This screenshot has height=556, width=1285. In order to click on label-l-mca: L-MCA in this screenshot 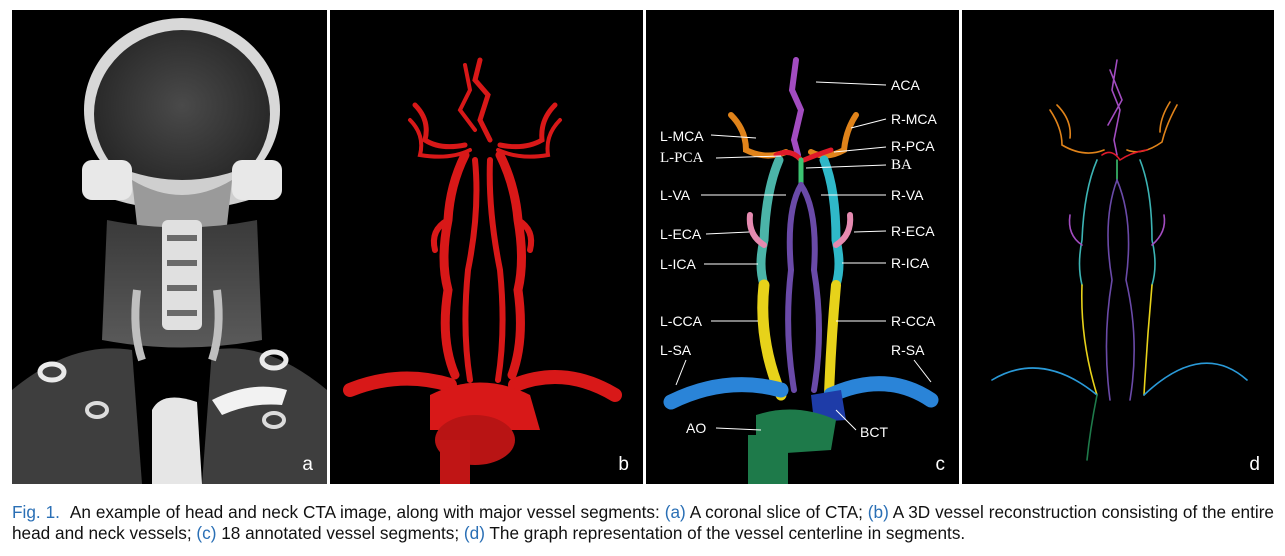, I will do `click(682, 136)`.